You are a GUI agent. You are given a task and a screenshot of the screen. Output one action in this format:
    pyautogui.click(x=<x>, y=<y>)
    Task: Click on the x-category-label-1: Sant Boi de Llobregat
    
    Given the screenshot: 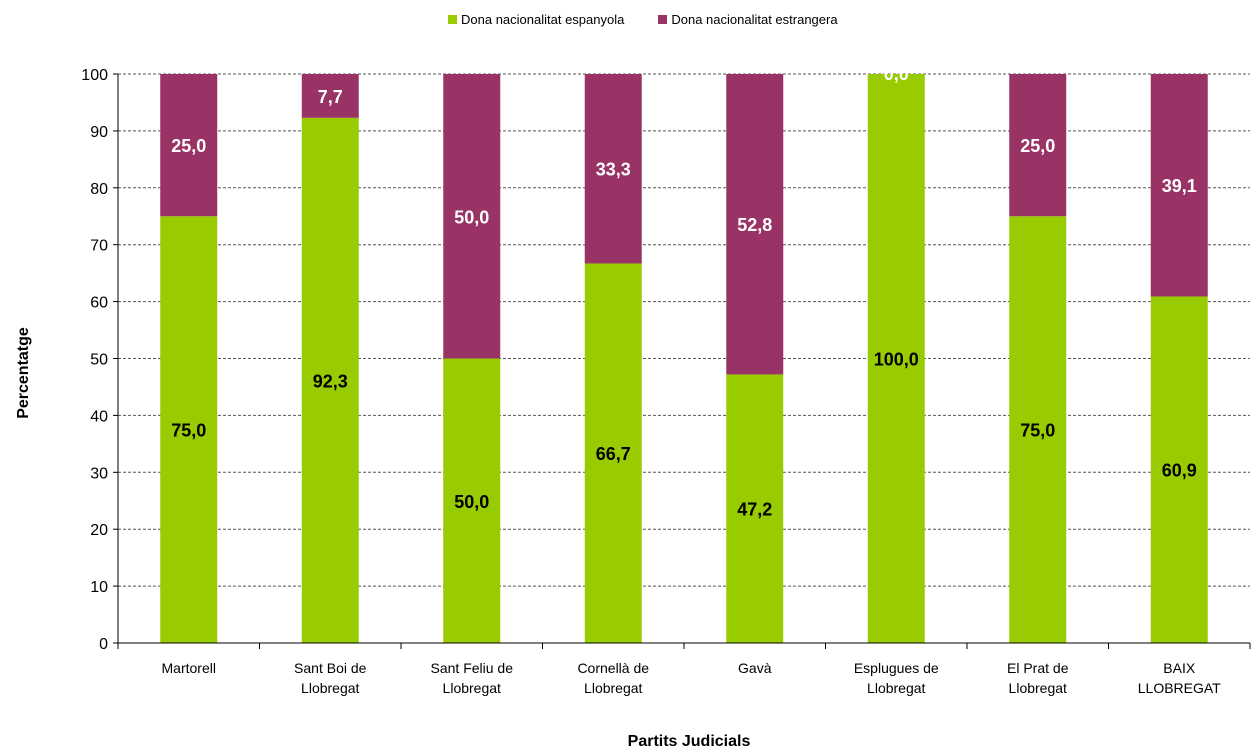 What is the action you would take?
    pyautogui.click(x=330, y=678)
    